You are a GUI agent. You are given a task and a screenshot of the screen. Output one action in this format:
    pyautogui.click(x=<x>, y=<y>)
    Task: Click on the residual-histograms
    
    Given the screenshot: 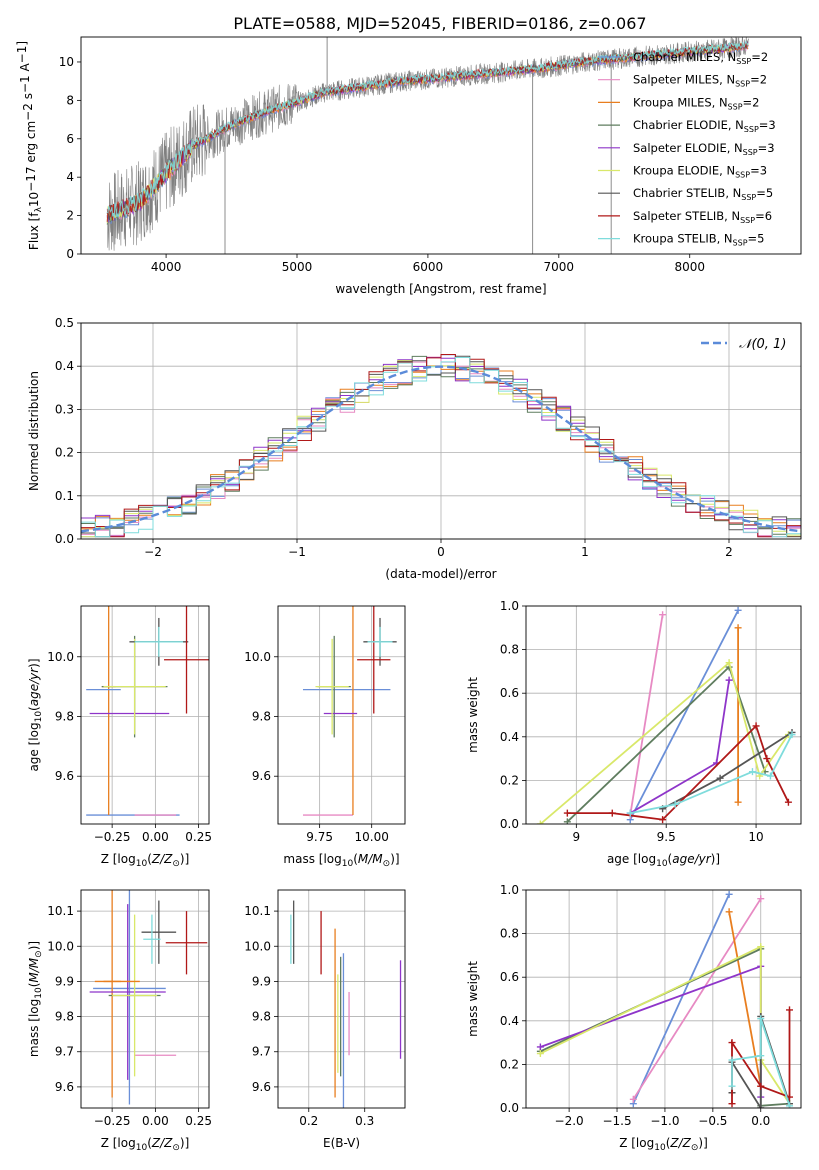 What is the action you would take?
    pyautogui.click(x=441, y=446)
    